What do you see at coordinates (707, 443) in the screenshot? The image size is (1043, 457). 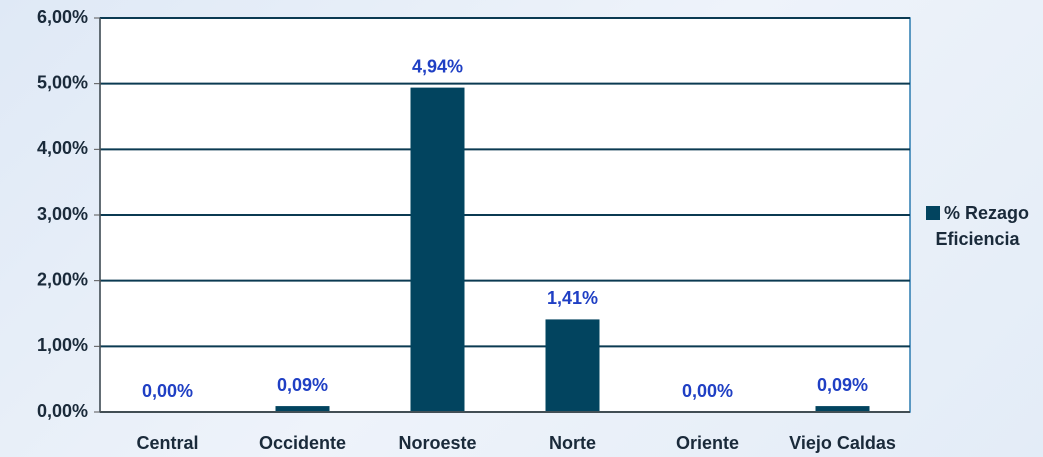 I see `x-tick-label: Oriente` at bounding box center [707, 443].